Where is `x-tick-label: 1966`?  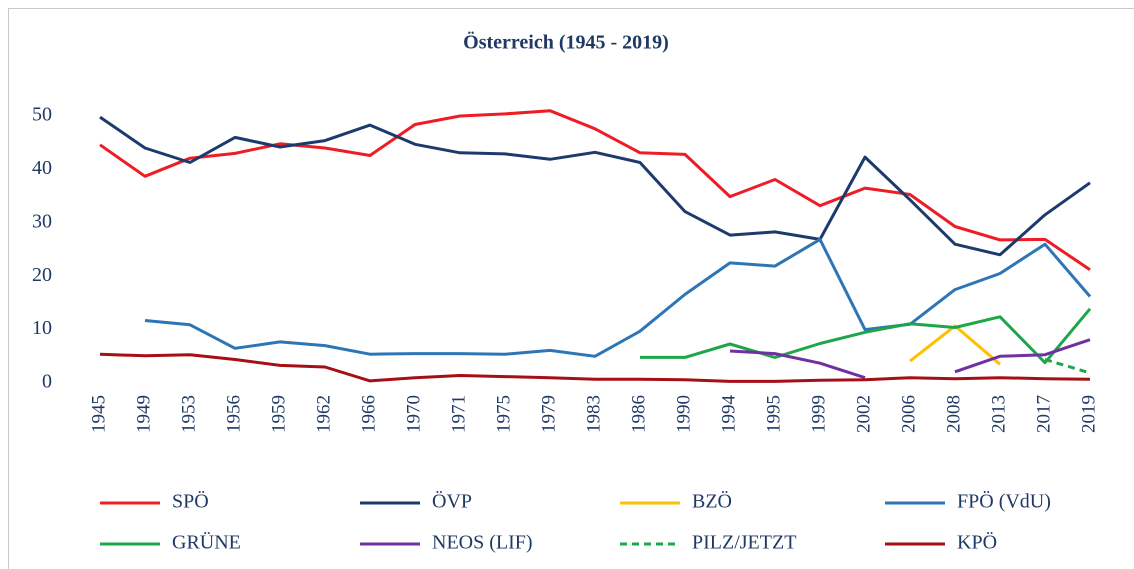 x-tick-label: 1966 is located at coordinates (368, 414).